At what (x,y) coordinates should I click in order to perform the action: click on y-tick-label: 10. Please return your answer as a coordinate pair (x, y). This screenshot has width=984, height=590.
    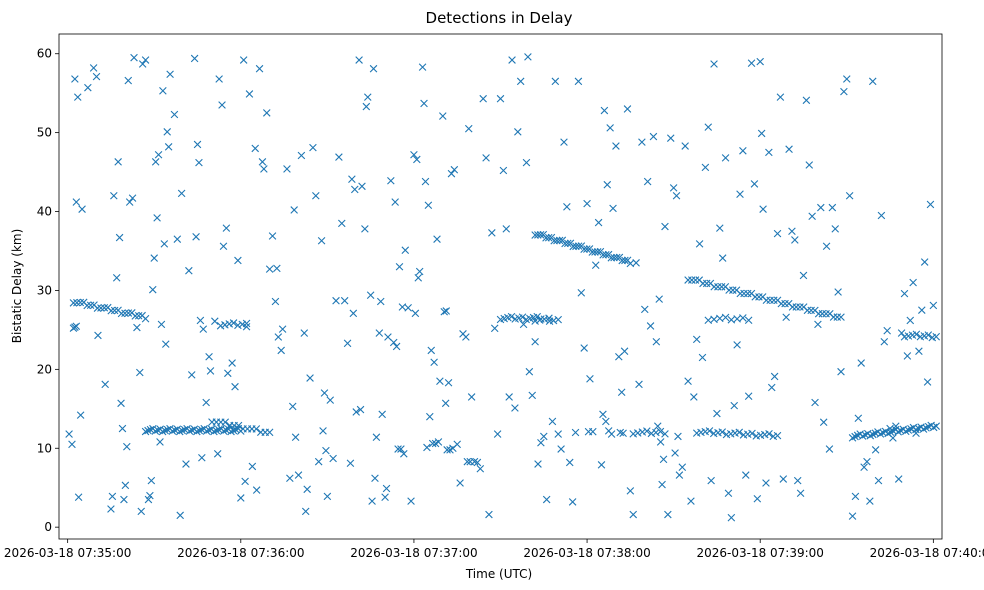
    Looking at the image, I should click on (44, 448).